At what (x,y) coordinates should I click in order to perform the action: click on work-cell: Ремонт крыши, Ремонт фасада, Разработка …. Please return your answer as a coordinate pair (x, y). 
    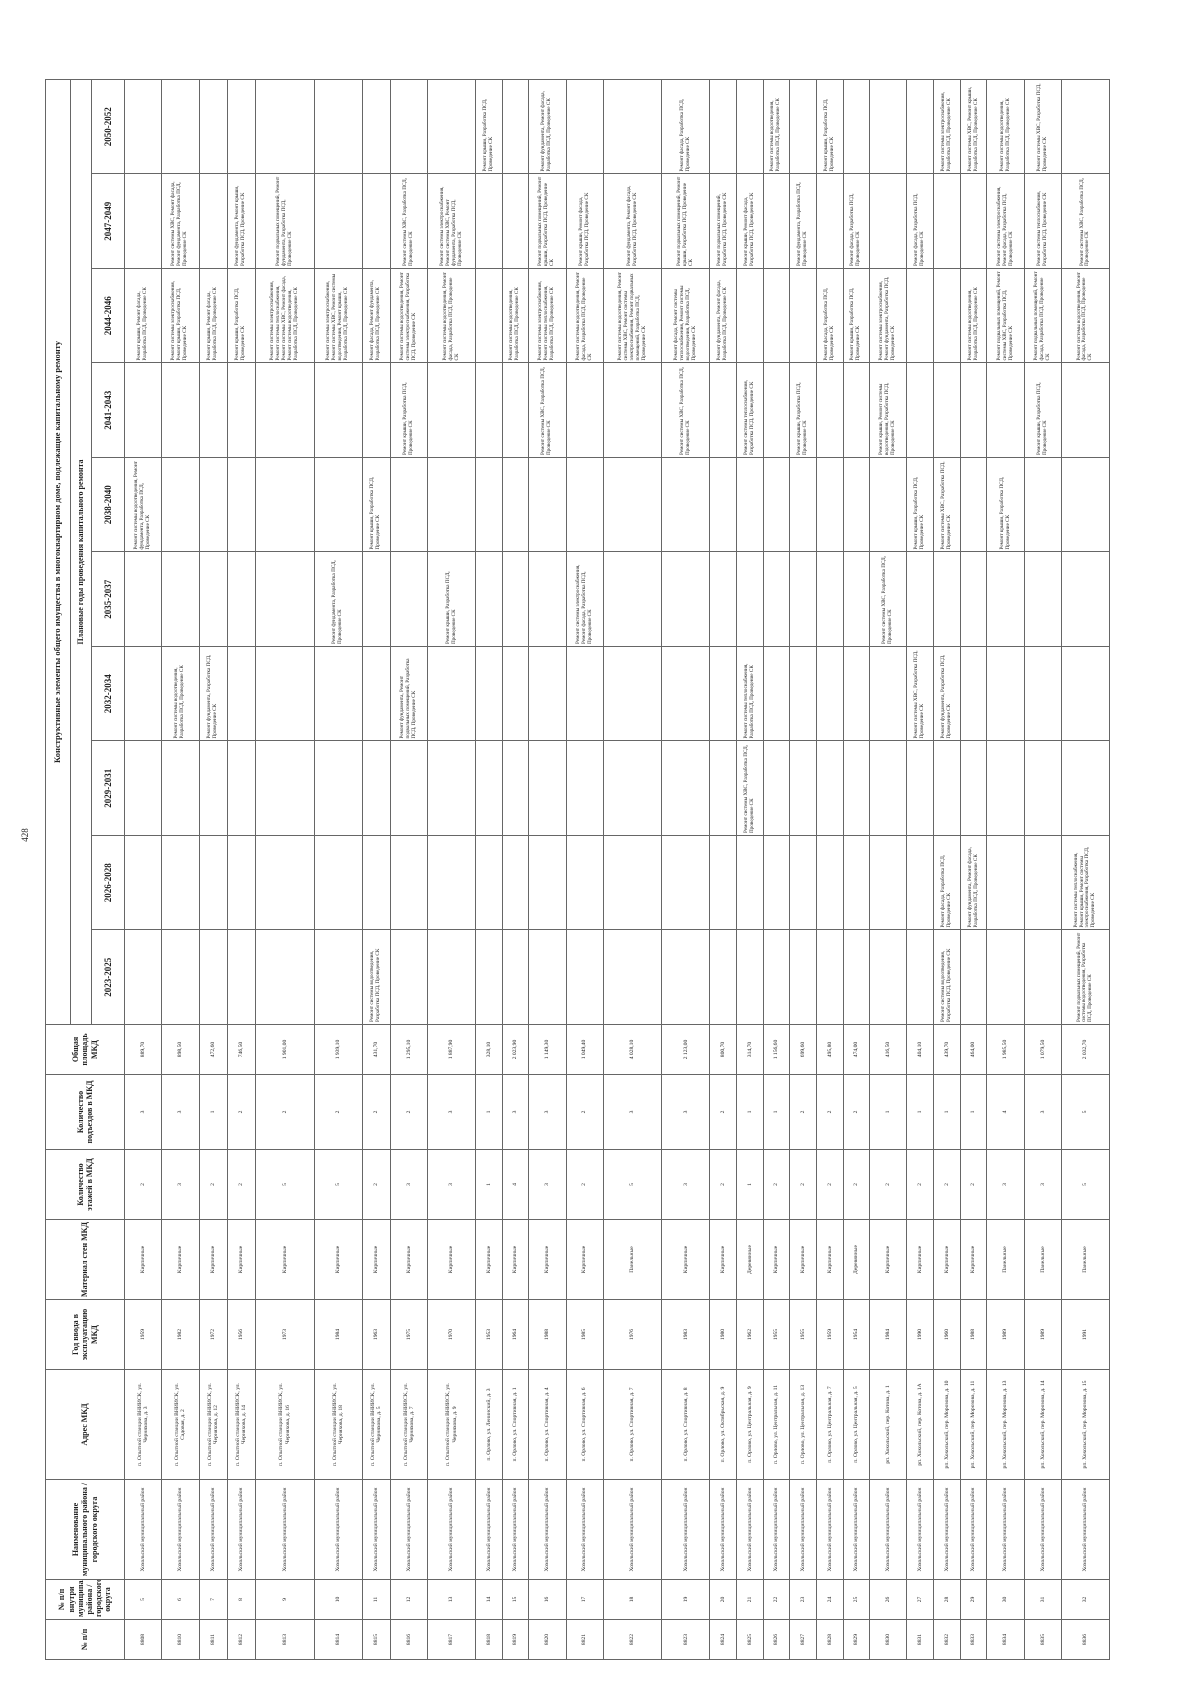
    Looking at the image, I should click on (585, 221).